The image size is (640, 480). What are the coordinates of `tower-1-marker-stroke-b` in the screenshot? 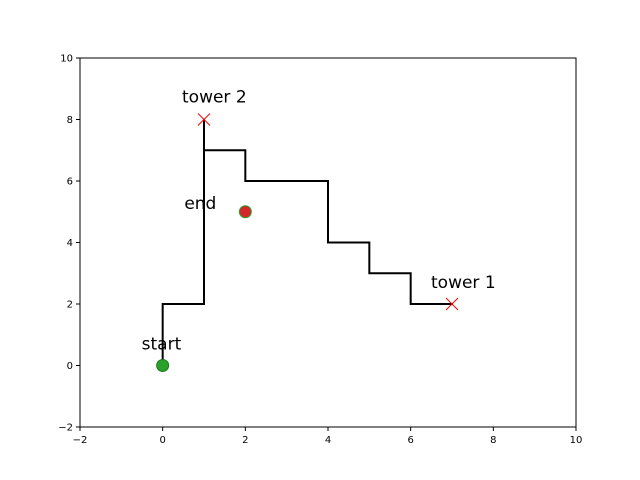 It's located at (452, 304).